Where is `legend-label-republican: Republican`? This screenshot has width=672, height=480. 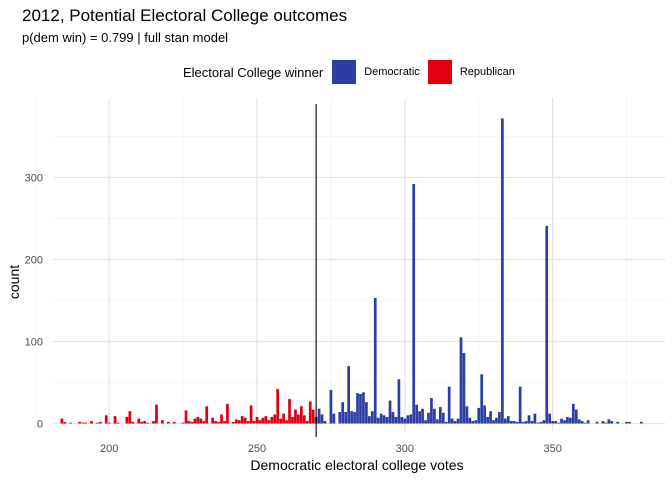
legend-label-republican: Republican is located at coordinates (487, 72).